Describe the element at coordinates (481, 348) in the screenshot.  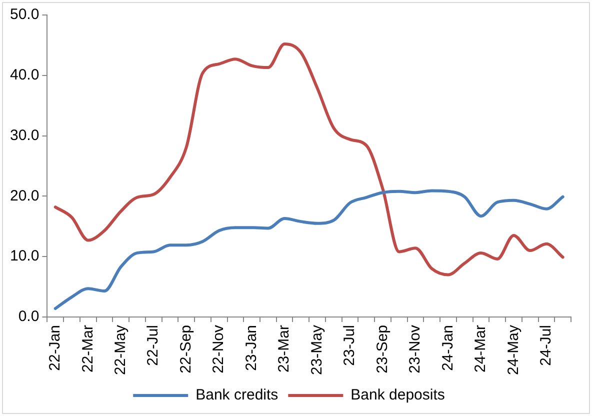
I see `x-tick-label: 24-Mar` at that location.